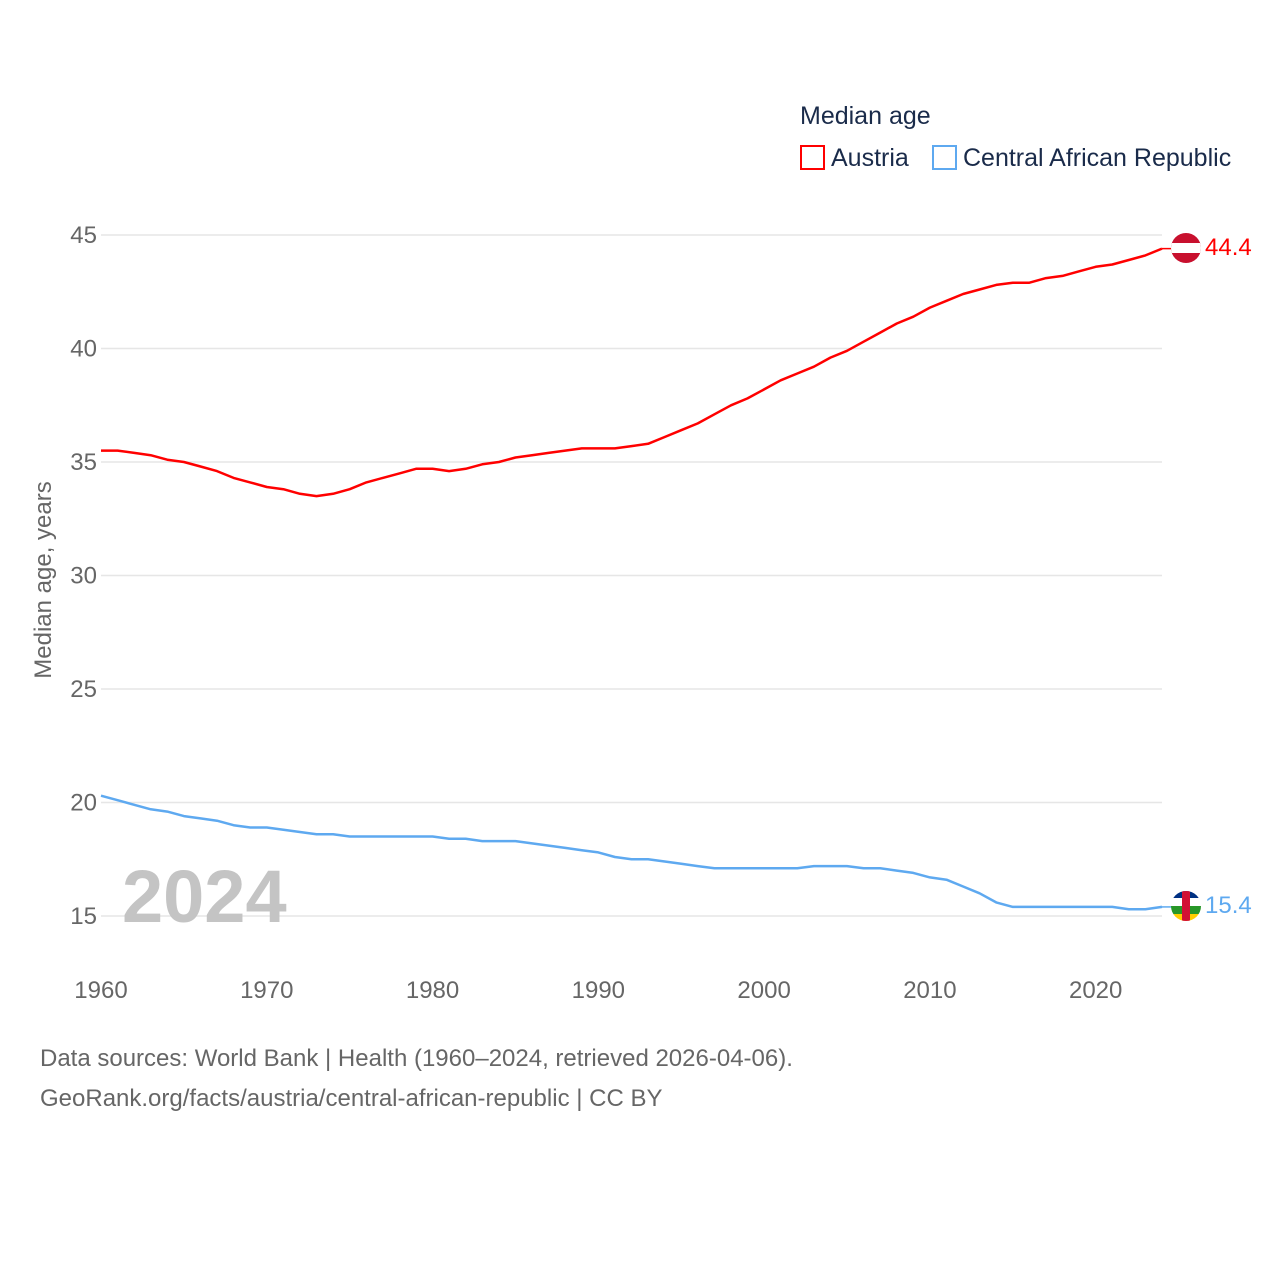 The width and height of the screenshot is (1280, 1280). I want to click on legend-item-central-african-republic: Central African Republic, so click(1081, 158).